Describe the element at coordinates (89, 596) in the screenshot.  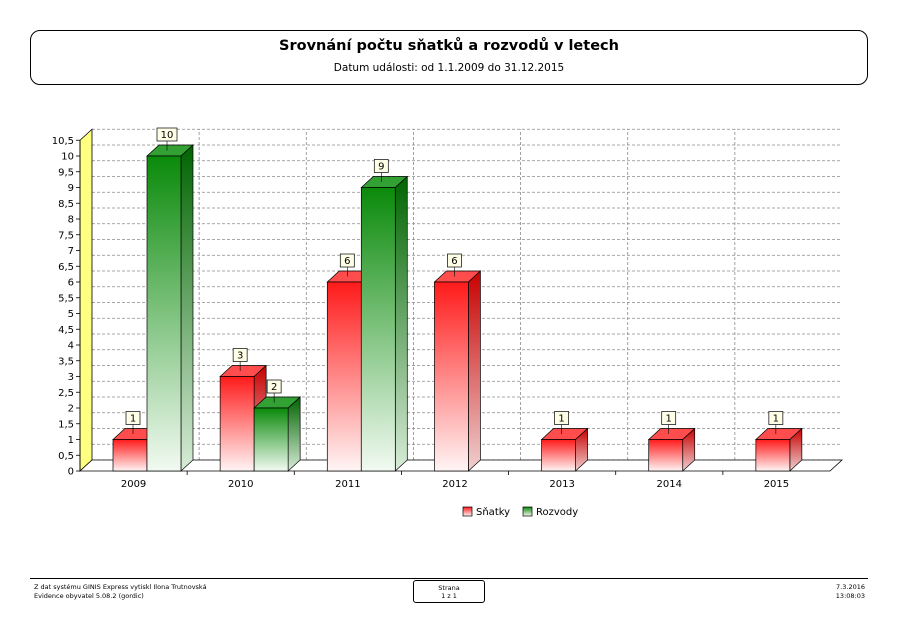
I see `footer-module: Evidence obyvatel 5.08.2 (gordic)` at that location.